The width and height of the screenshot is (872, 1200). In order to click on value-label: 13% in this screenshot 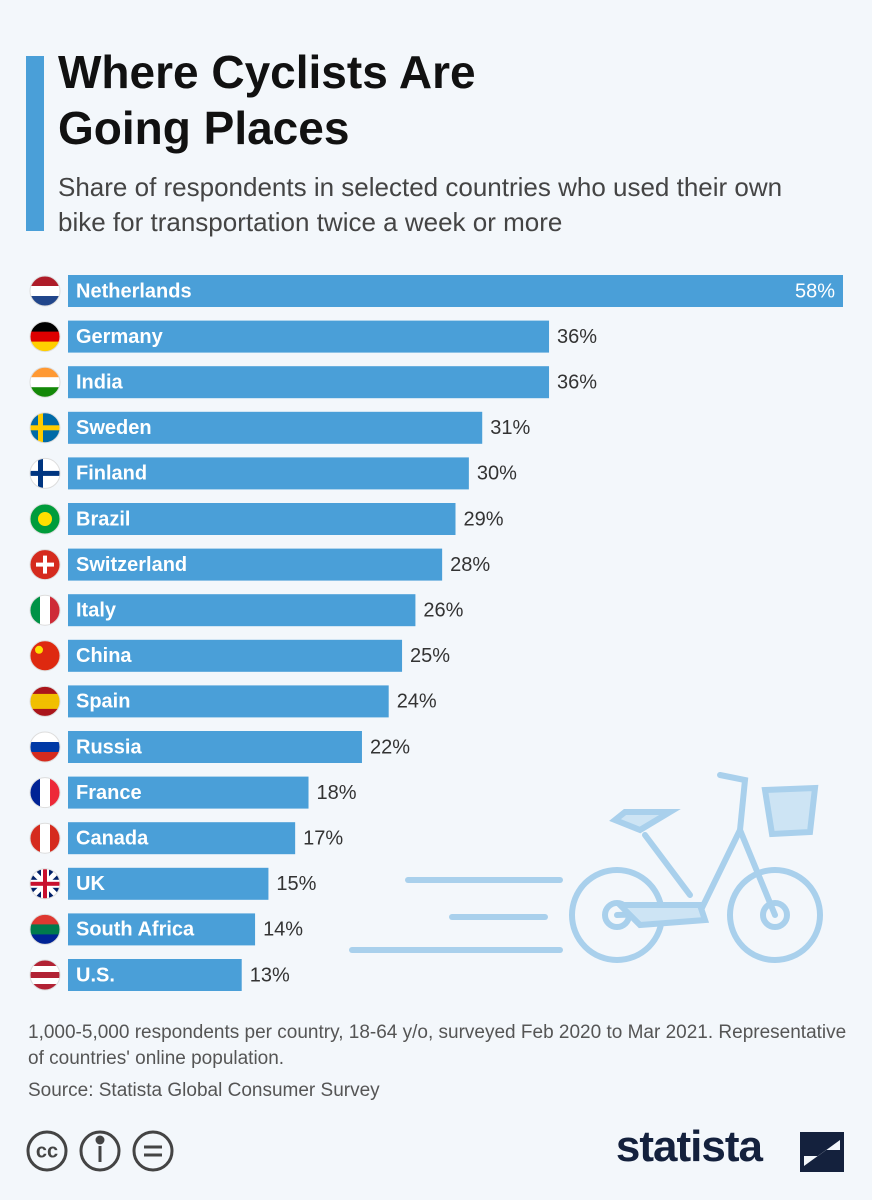, I will do `click(270, 975)`.